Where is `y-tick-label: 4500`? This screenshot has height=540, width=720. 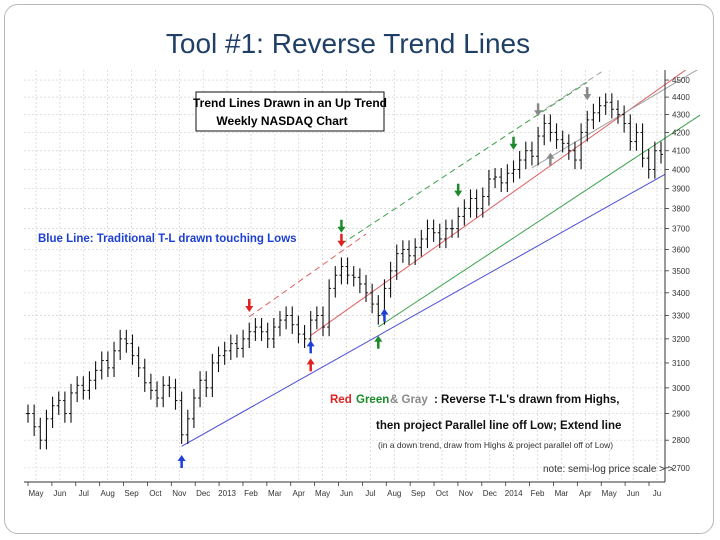 y-tick-label: 4500 is located at coordinates (681, 80).